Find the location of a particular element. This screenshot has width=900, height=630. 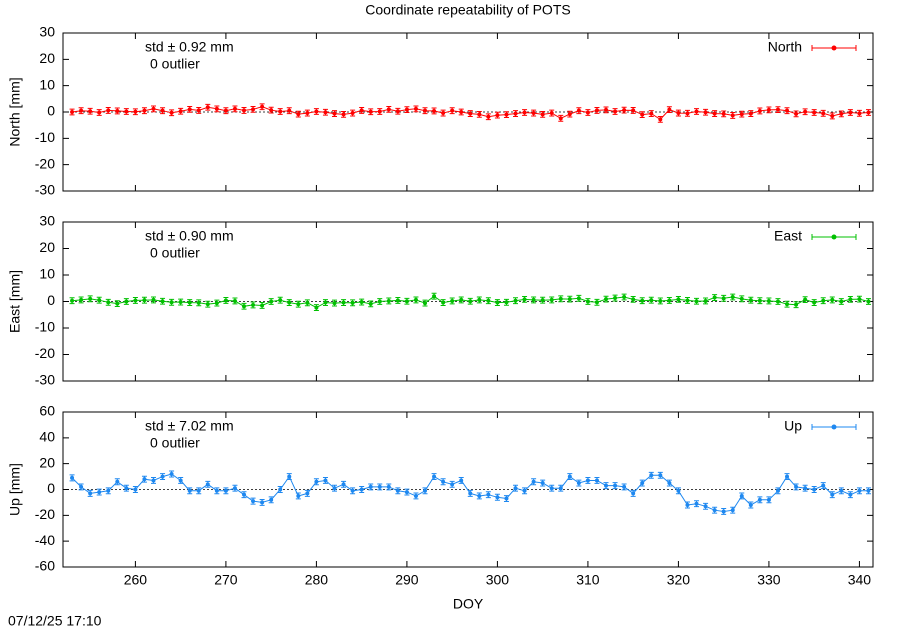

y-tick-label: 10 is located at coordinates (47, 274).